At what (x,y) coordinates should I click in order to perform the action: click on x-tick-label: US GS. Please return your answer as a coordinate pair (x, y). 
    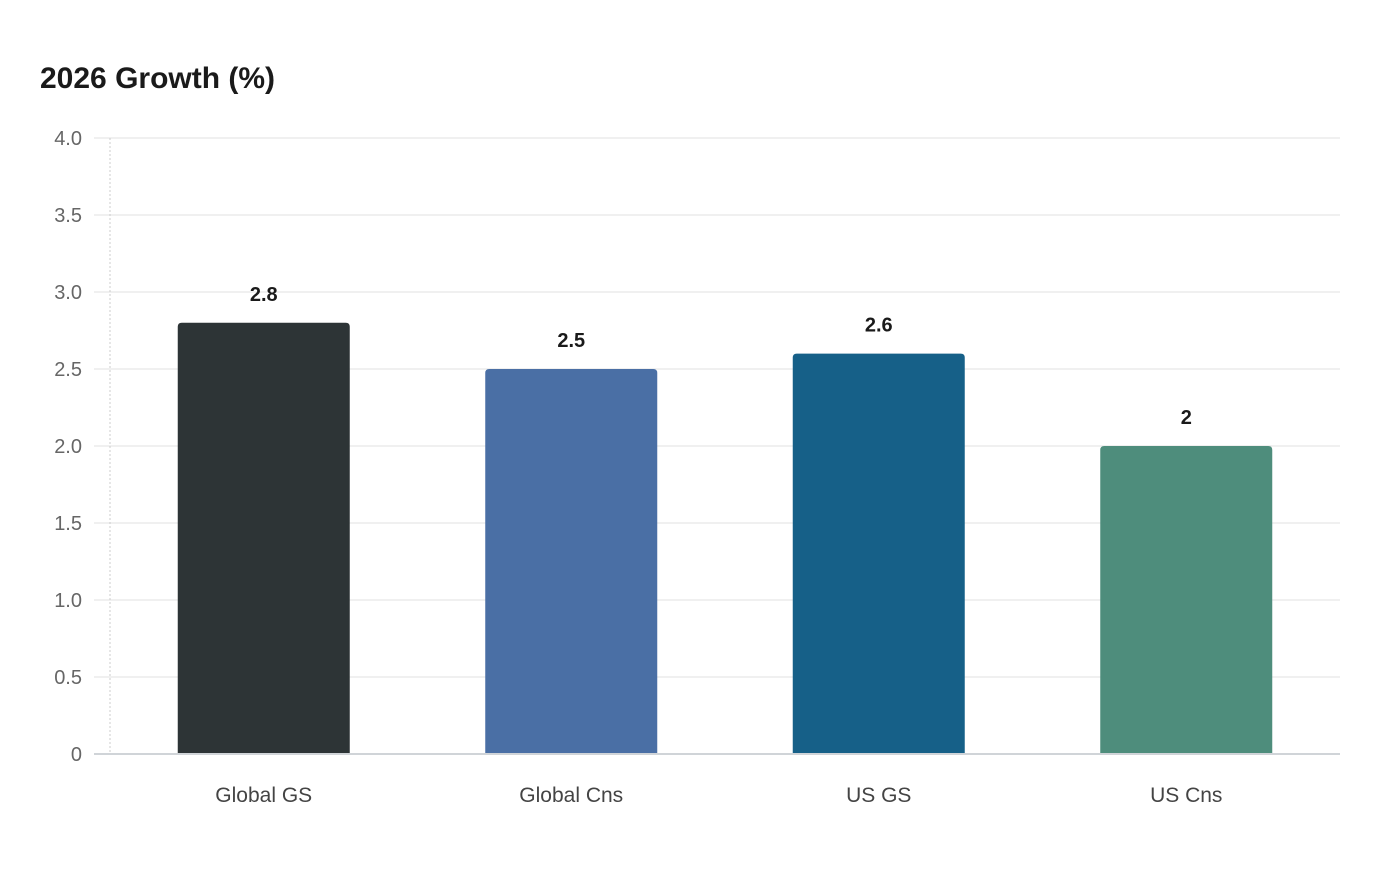
    Looking at the image, I should click on (878, 795).